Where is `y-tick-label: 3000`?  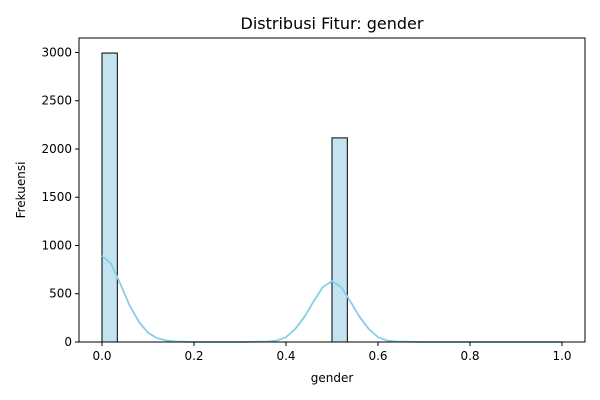 y-tick-label: 3000 is located at coordinates (56, 52).